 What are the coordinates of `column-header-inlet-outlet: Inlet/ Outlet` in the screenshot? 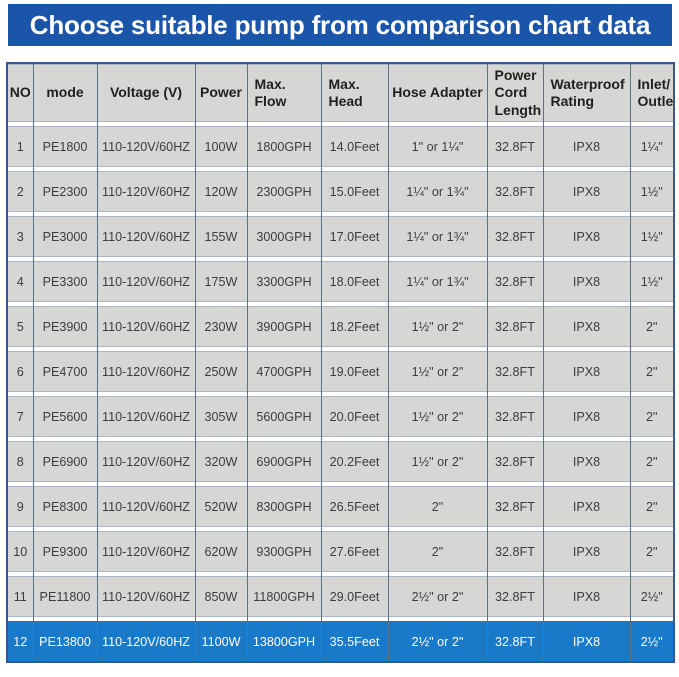 It's located at (651, 94).